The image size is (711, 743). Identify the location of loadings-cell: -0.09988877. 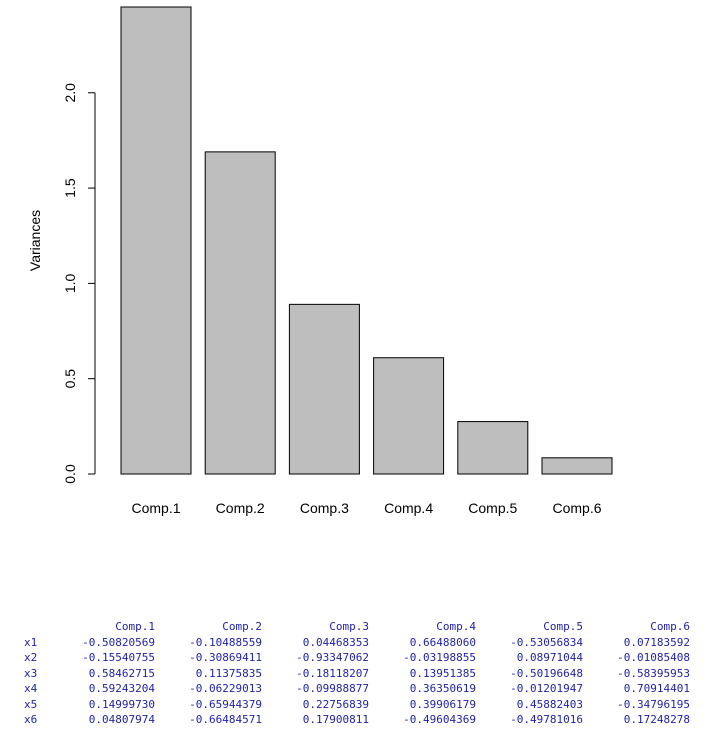
(332, 688).